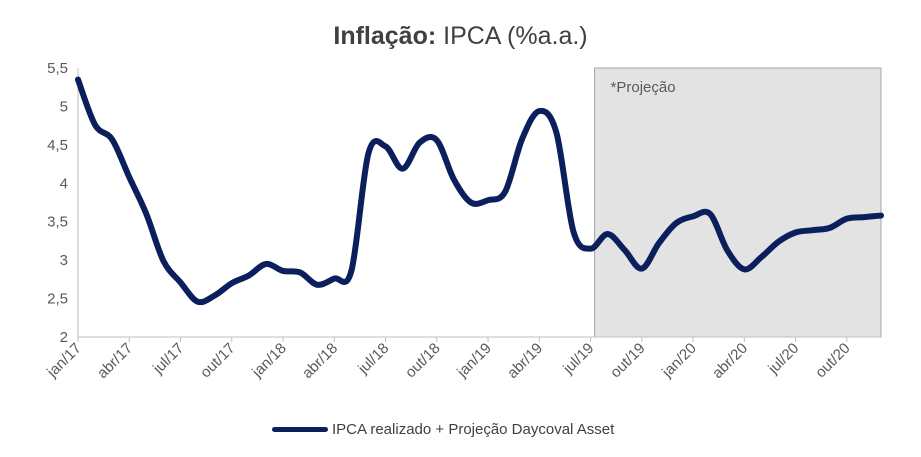  I want to click on x-tick-label: abr/18, so click(320, 361).